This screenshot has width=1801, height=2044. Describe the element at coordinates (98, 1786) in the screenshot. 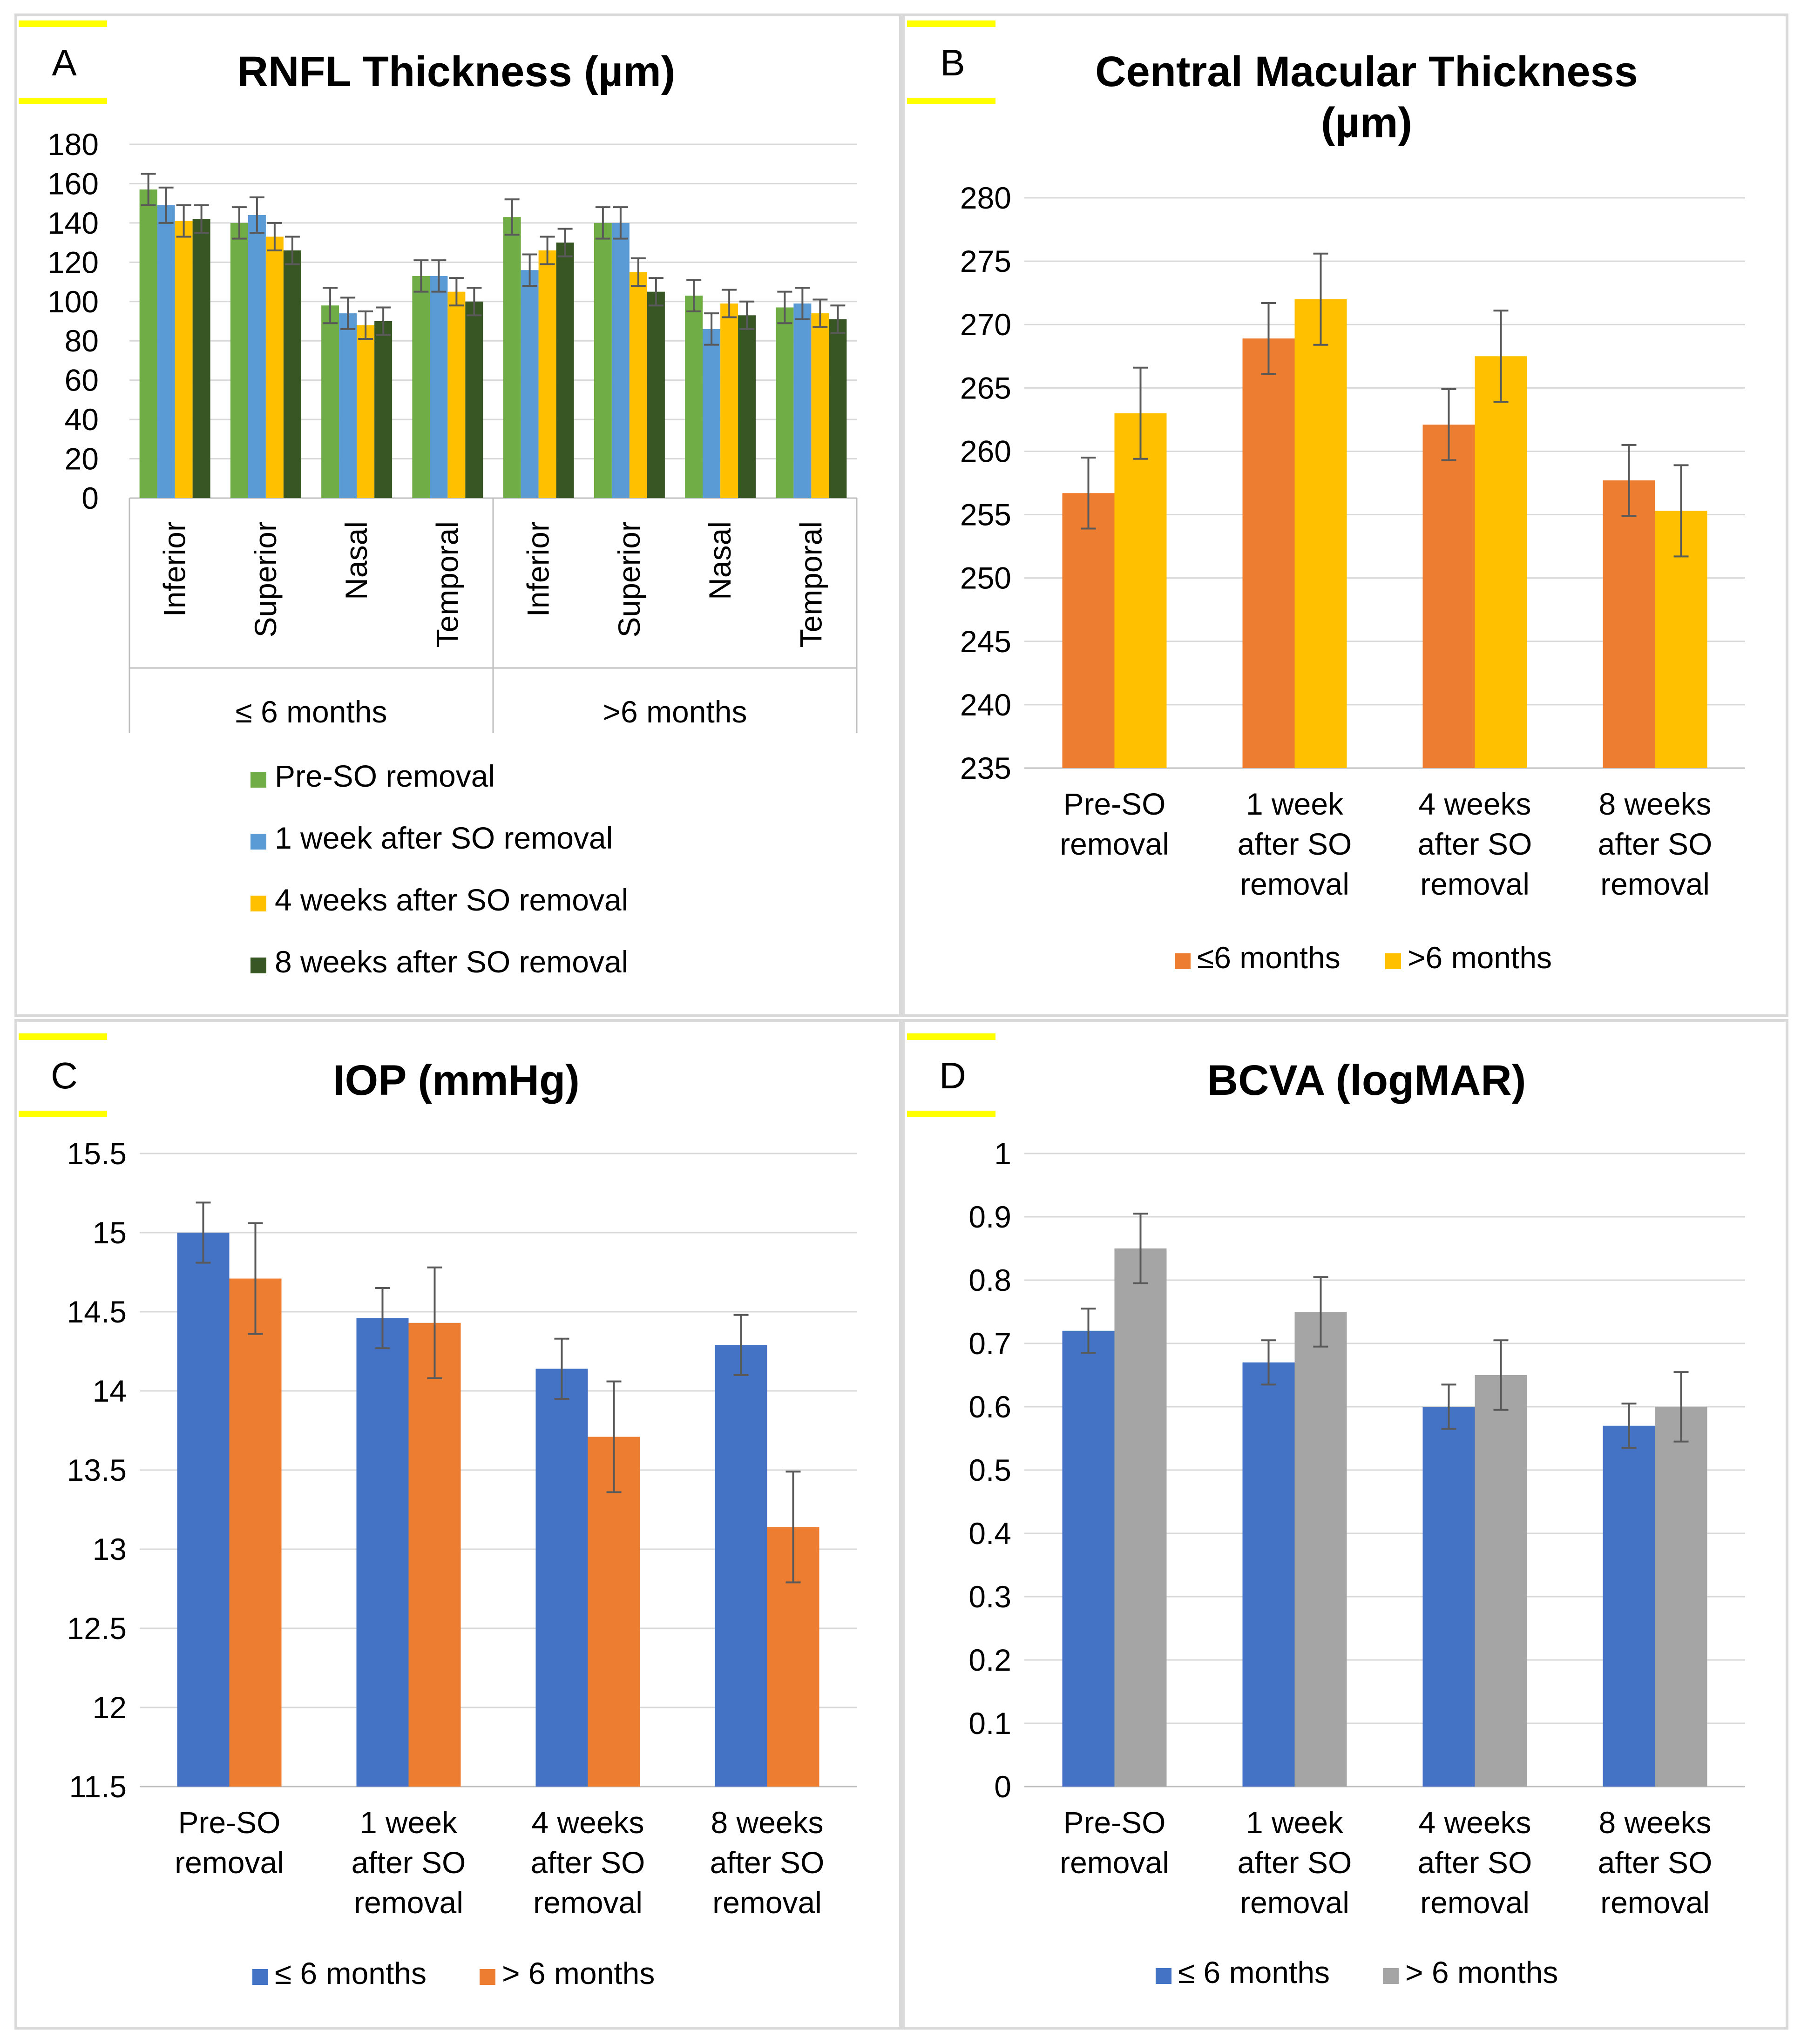

I see `y-tick-label: 11.5` at that location.